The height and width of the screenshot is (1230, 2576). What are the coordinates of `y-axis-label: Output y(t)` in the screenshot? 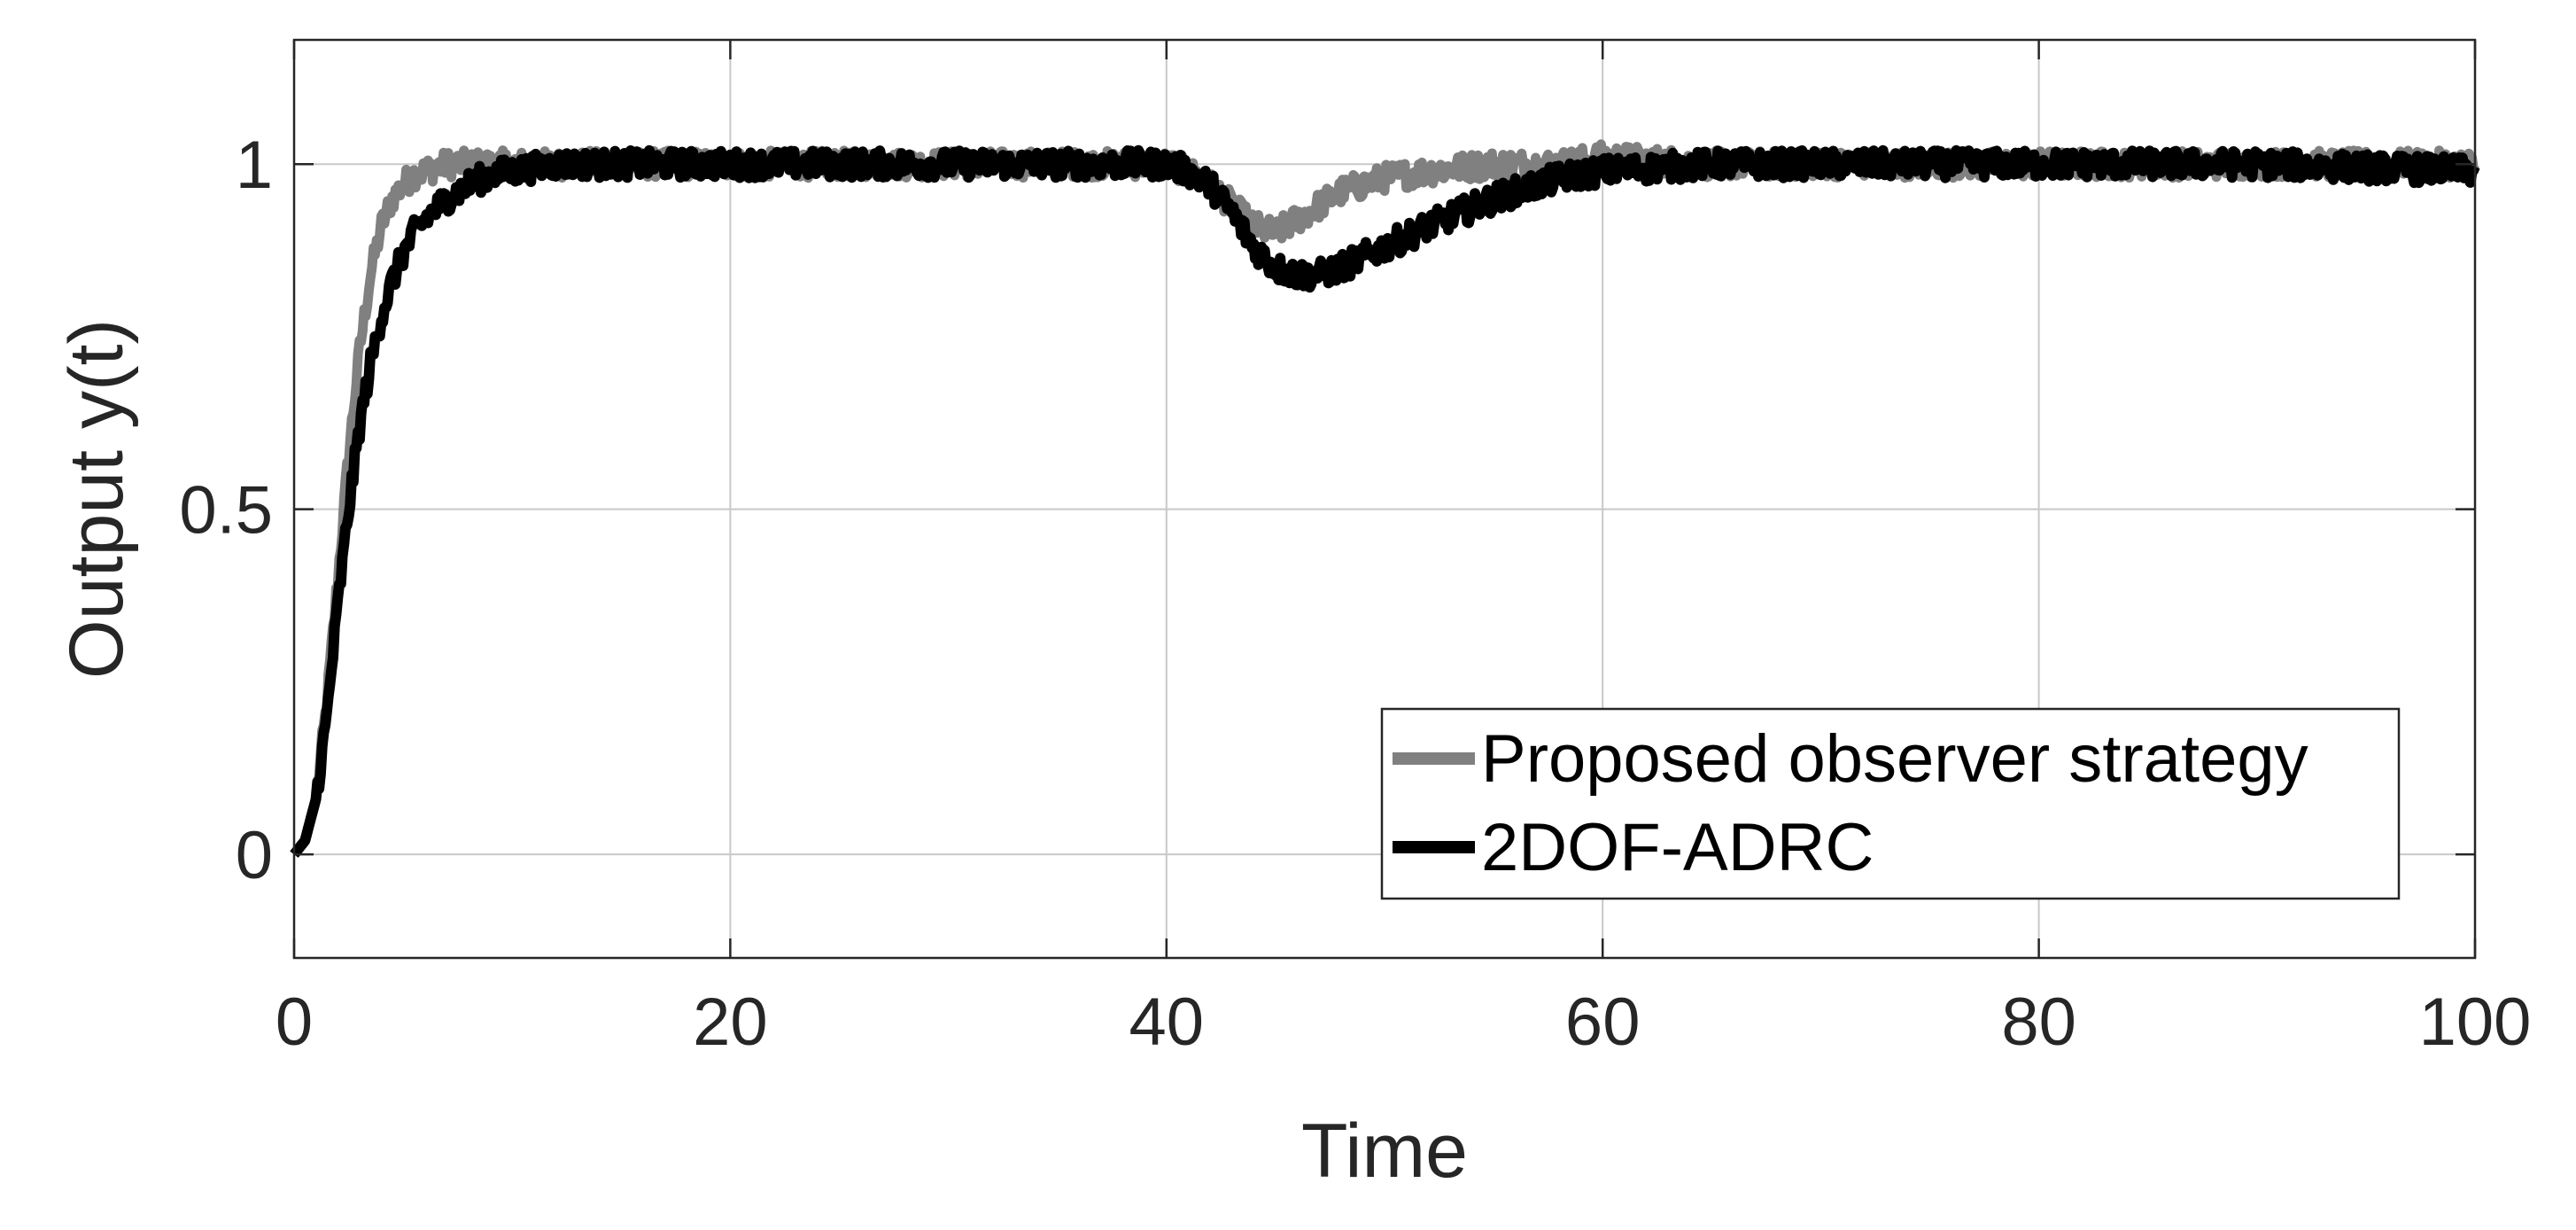 It's located at (96, 499).